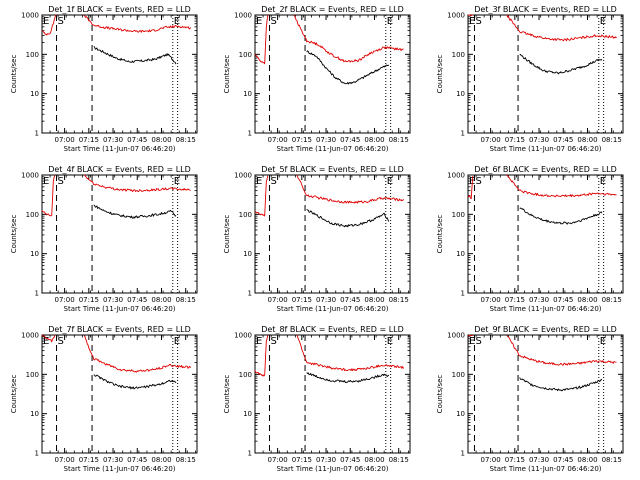  Describe the element at coordinates (119, 329) in the screenshot. I see `chart-title: Det_7f BLACK = Events, RED = LLD` at that location.